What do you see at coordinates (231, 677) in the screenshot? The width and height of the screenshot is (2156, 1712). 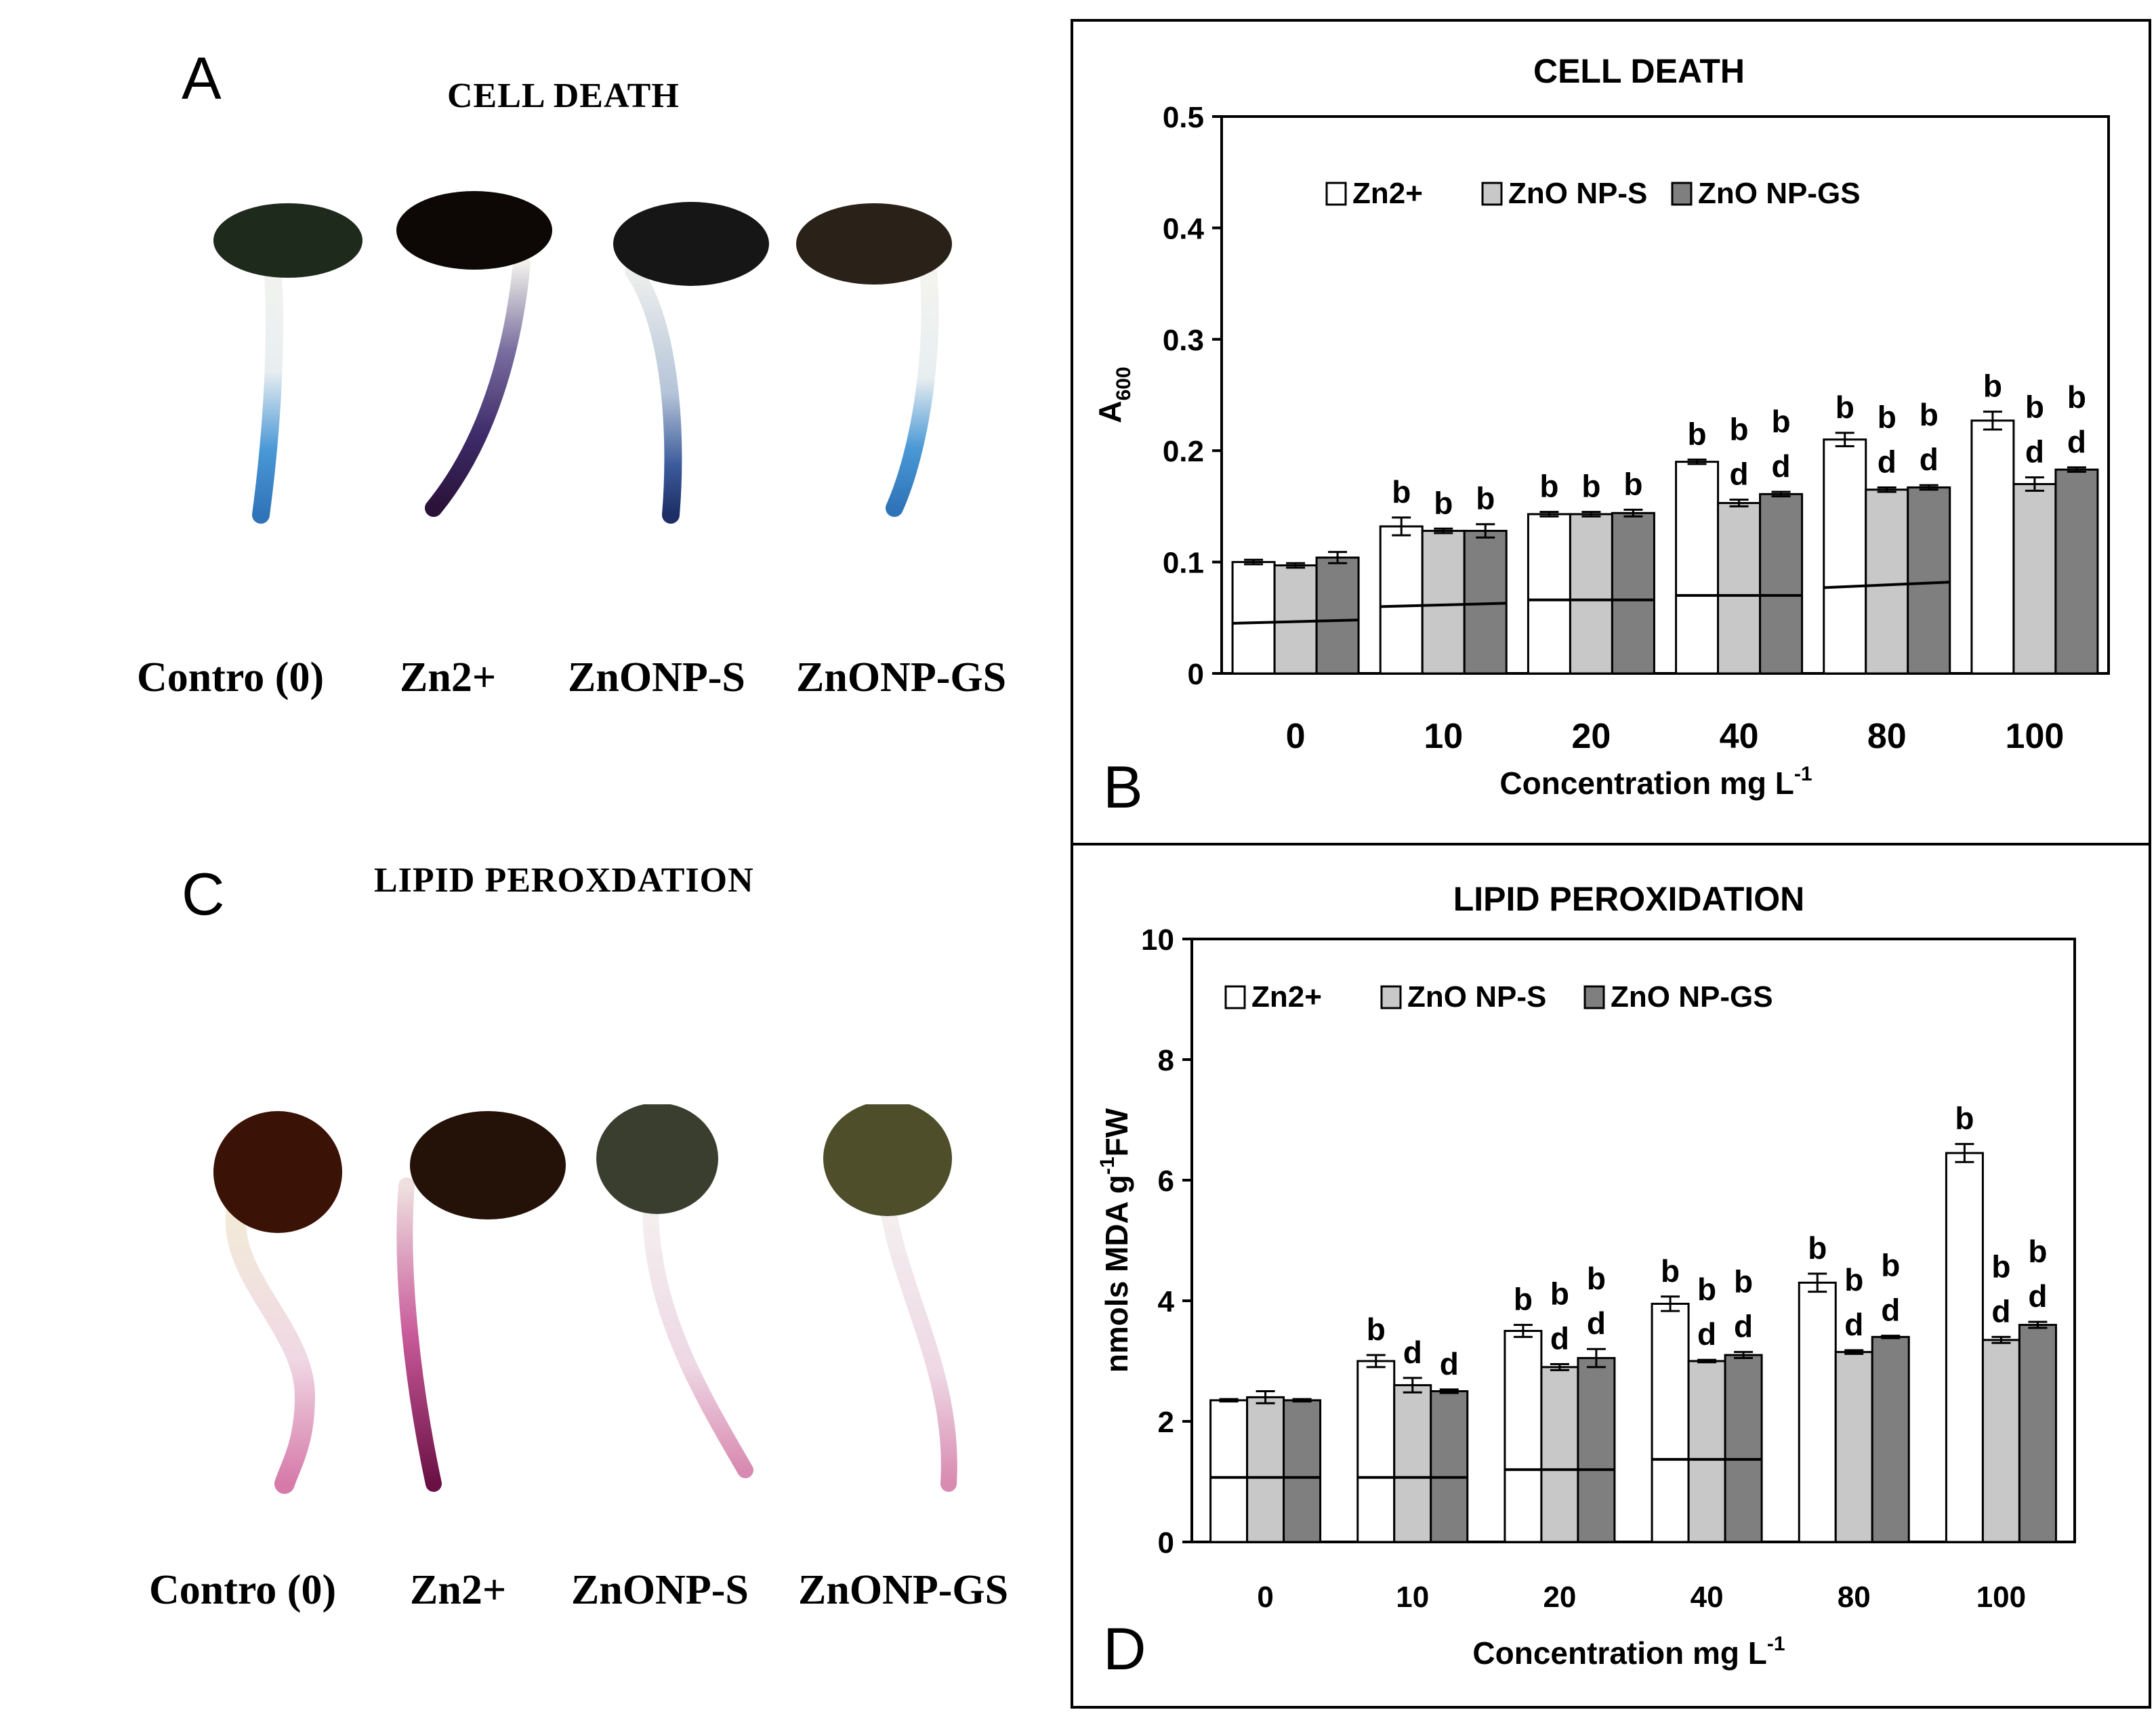 I see `panel-a-label-control: Contro (0)` at bounding box center [231, 677].